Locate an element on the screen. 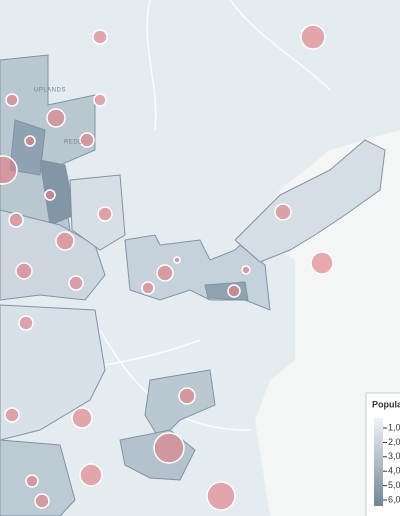  legend-scale is located at coordinates (378, 462).